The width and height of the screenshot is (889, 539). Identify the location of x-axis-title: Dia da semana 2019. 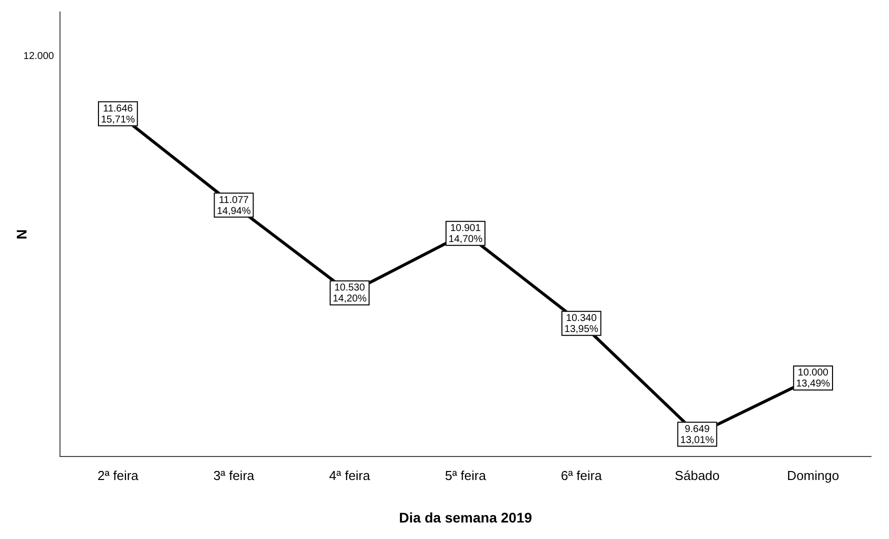
(465, 517).